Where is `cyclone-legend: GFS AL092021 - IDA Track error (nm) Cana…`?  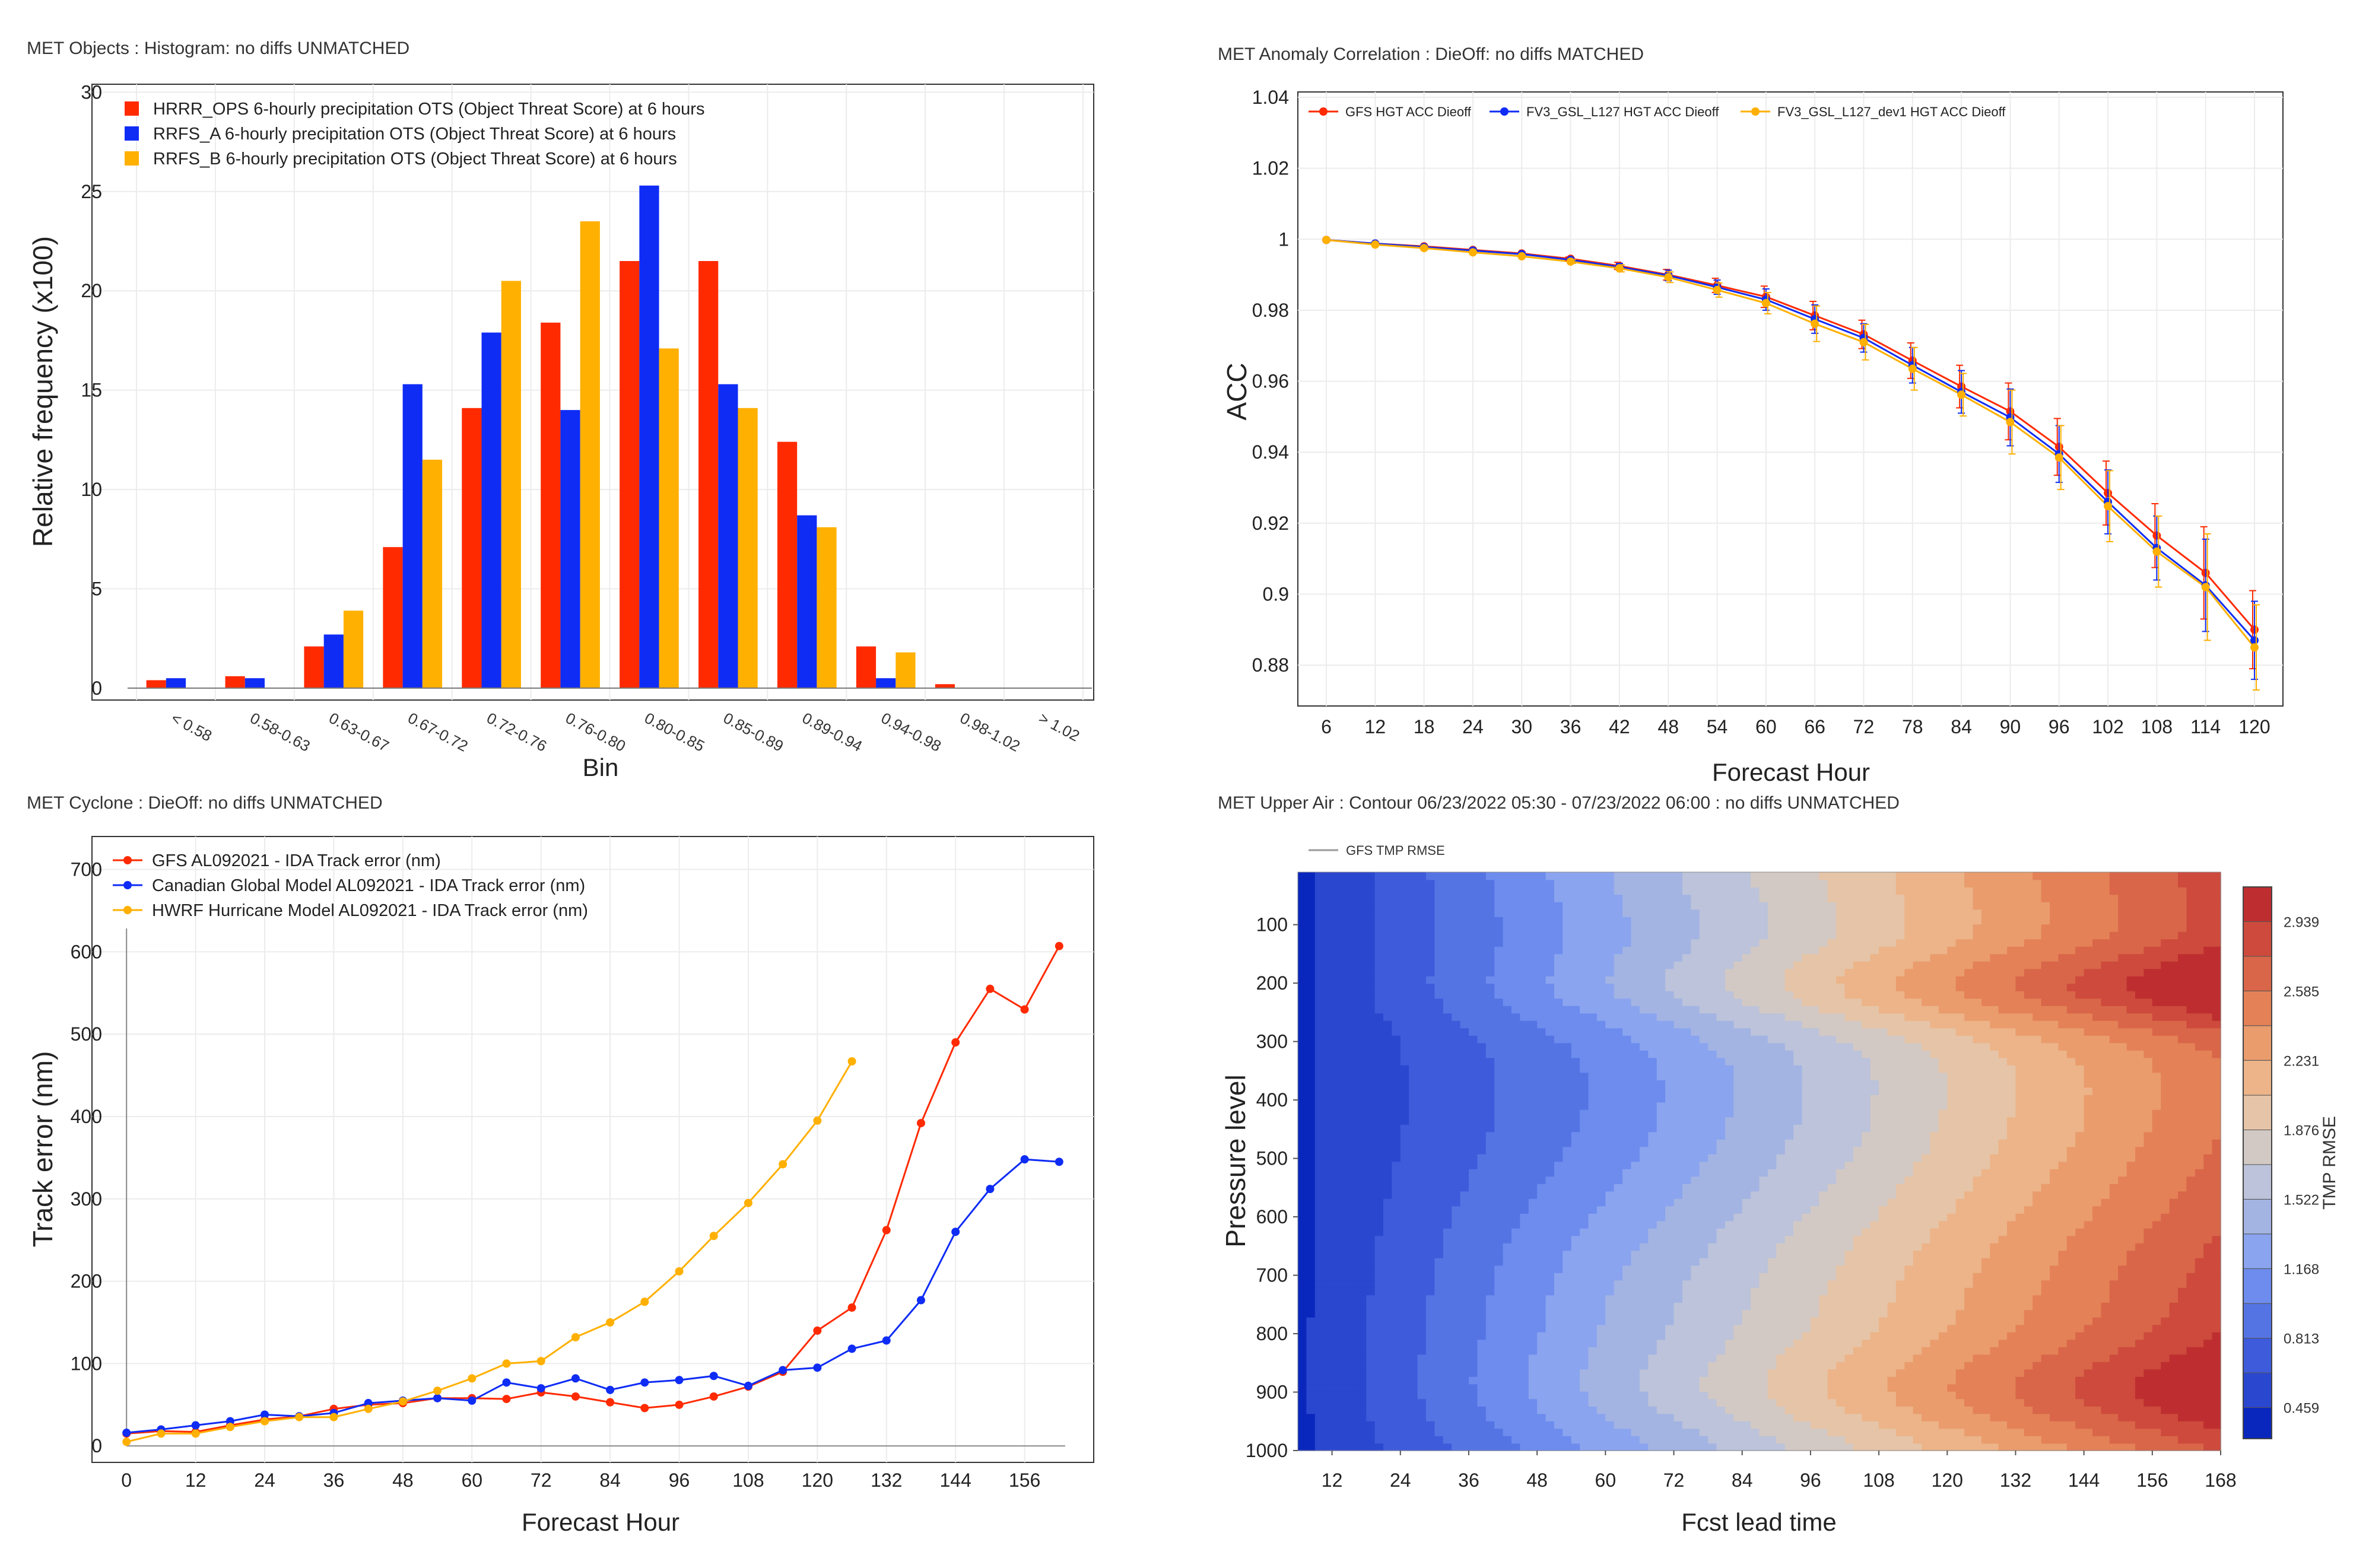
cyclone-legend: GFS AL092021 - IDA Track error (nm) Cana… is located at coordinates (350, 885).